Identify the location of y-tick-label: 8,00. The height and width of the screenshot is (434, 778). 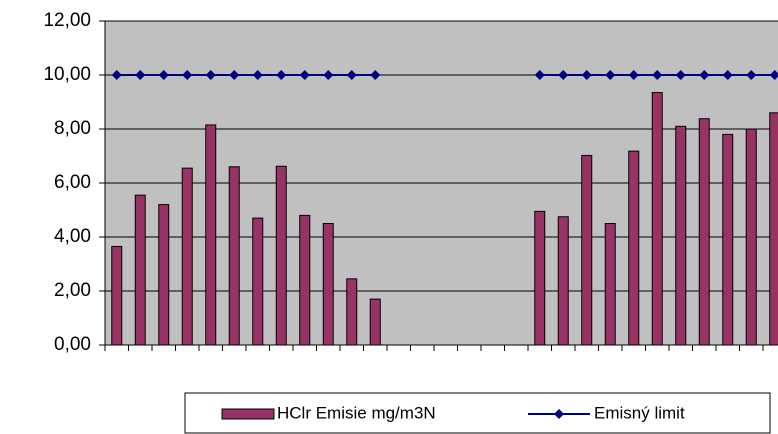
(72, 128).